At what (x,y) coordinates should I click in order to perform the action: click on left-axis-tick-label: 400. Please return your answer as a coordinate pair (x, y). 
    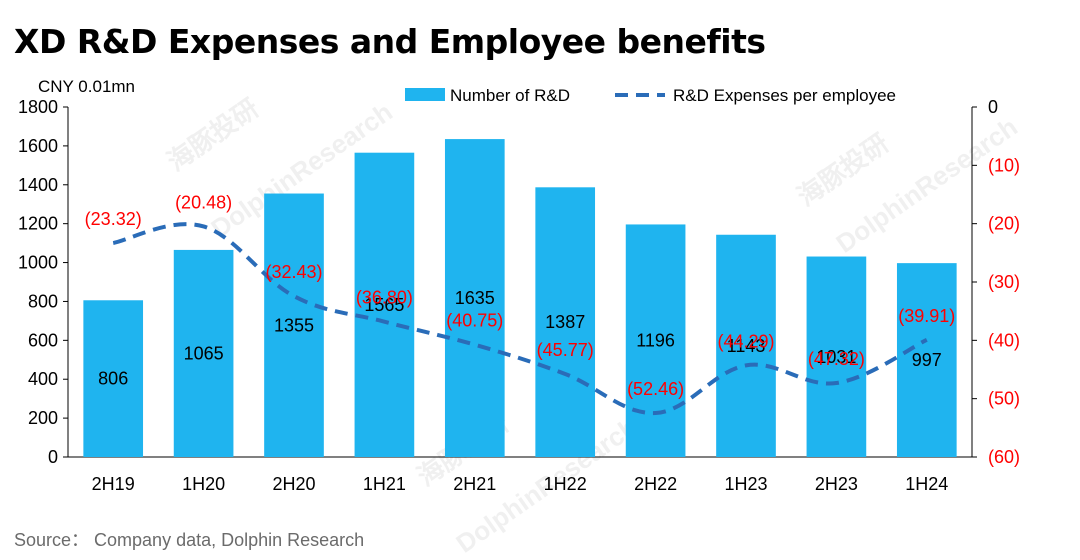
    Looking at the image, I should click on (43, 379).